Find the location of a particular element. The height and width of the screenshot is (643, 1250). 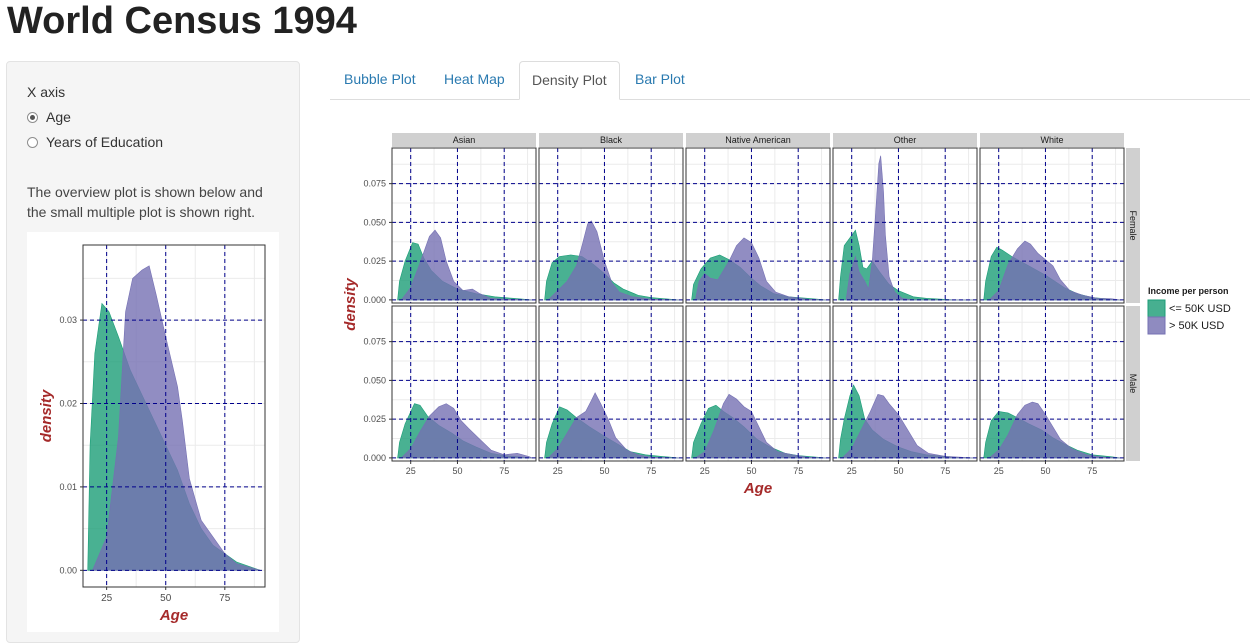

facet-strip-black is located at coordinates (611, 140).